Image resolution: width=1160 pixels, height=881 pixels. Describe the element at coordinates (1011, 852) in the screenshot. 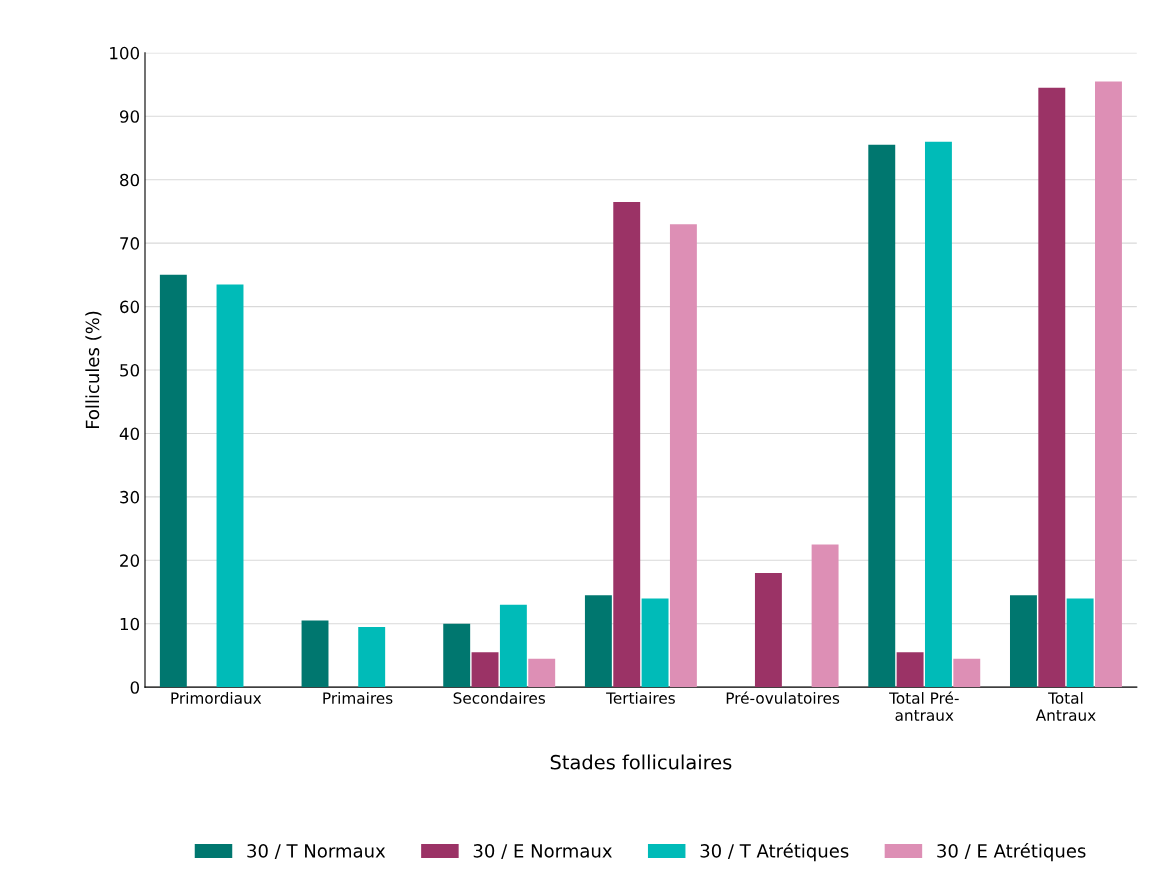

I see `legend-label: 30 / E Atrétiques` at that location.